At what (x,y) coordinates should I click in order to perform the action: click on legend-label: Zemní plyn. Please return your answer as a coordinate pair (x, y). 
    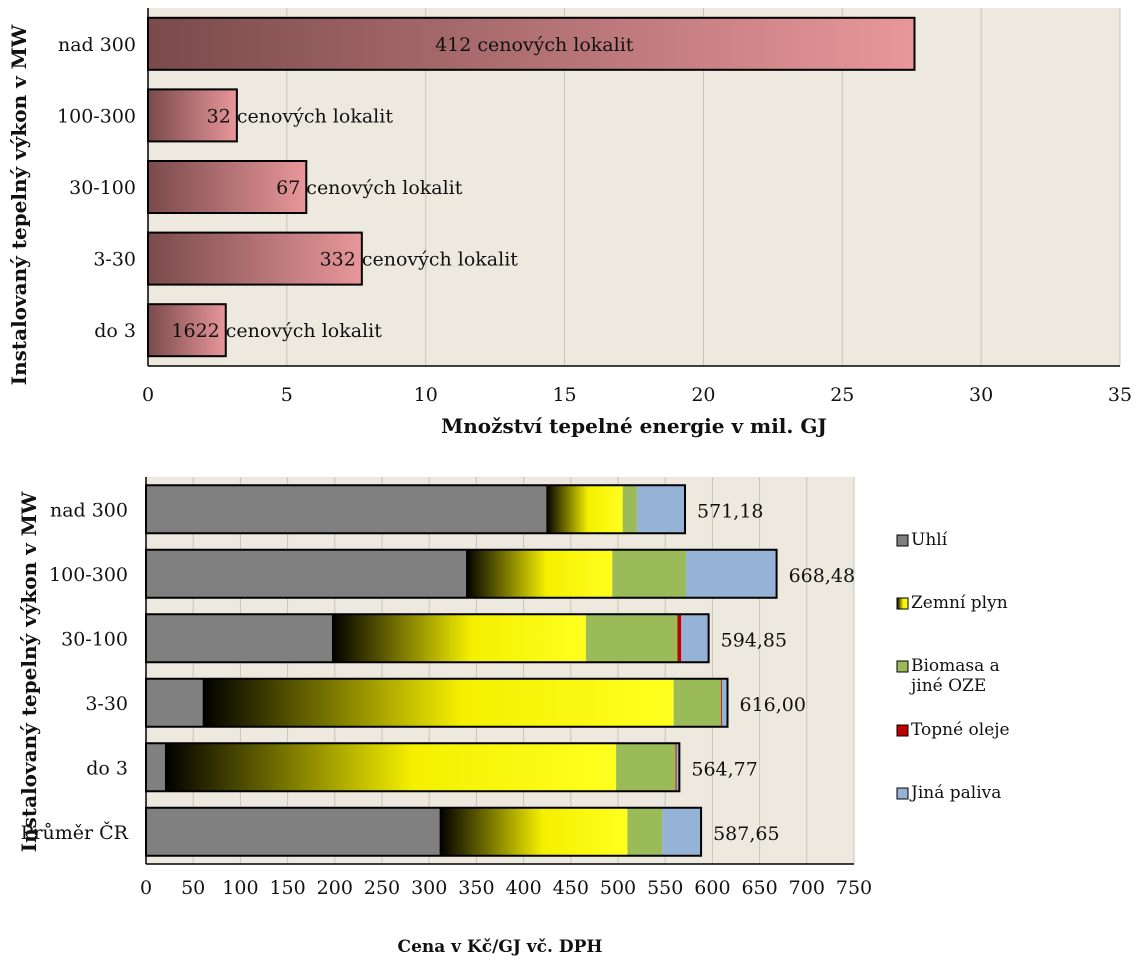
    Looking at the image, I should click on (959, 603).